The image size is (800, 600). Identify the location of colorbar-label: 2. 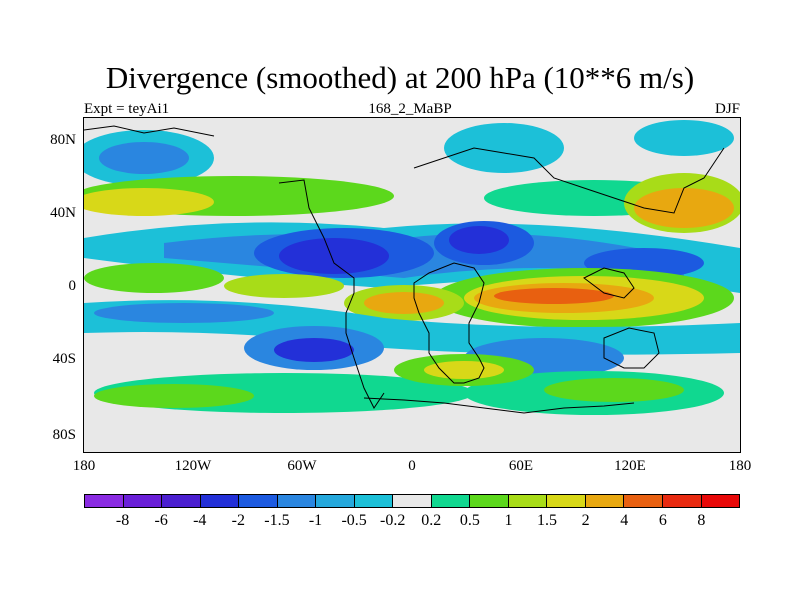
(585, 520).